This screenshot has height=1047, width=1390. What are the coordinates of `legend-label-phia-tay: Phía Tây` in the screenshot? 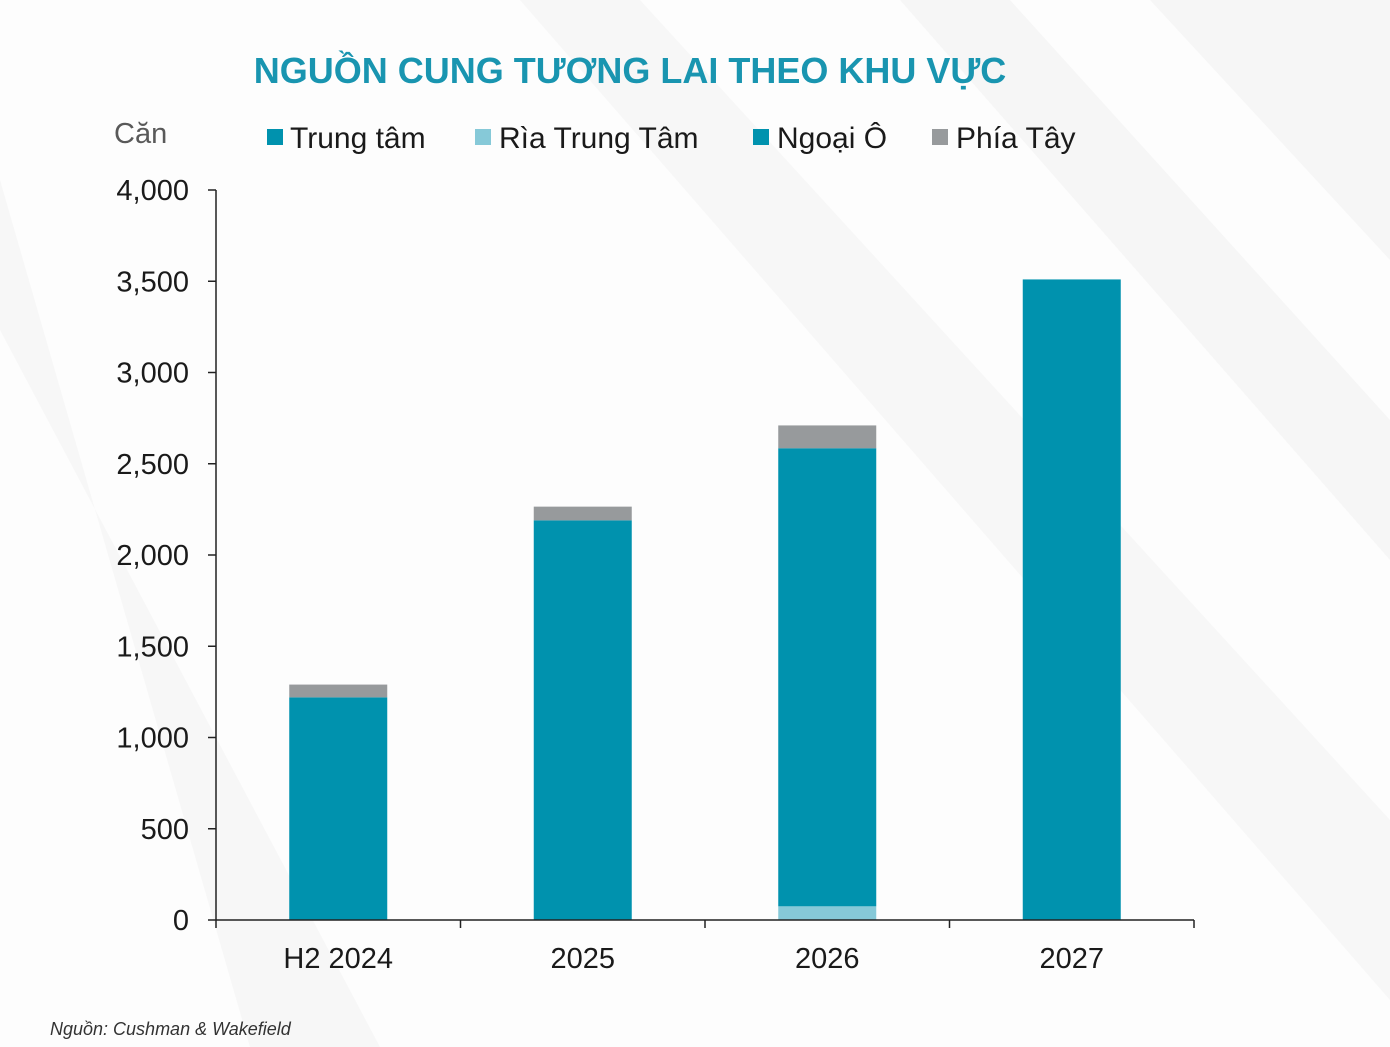 It's located at (1016, 138).